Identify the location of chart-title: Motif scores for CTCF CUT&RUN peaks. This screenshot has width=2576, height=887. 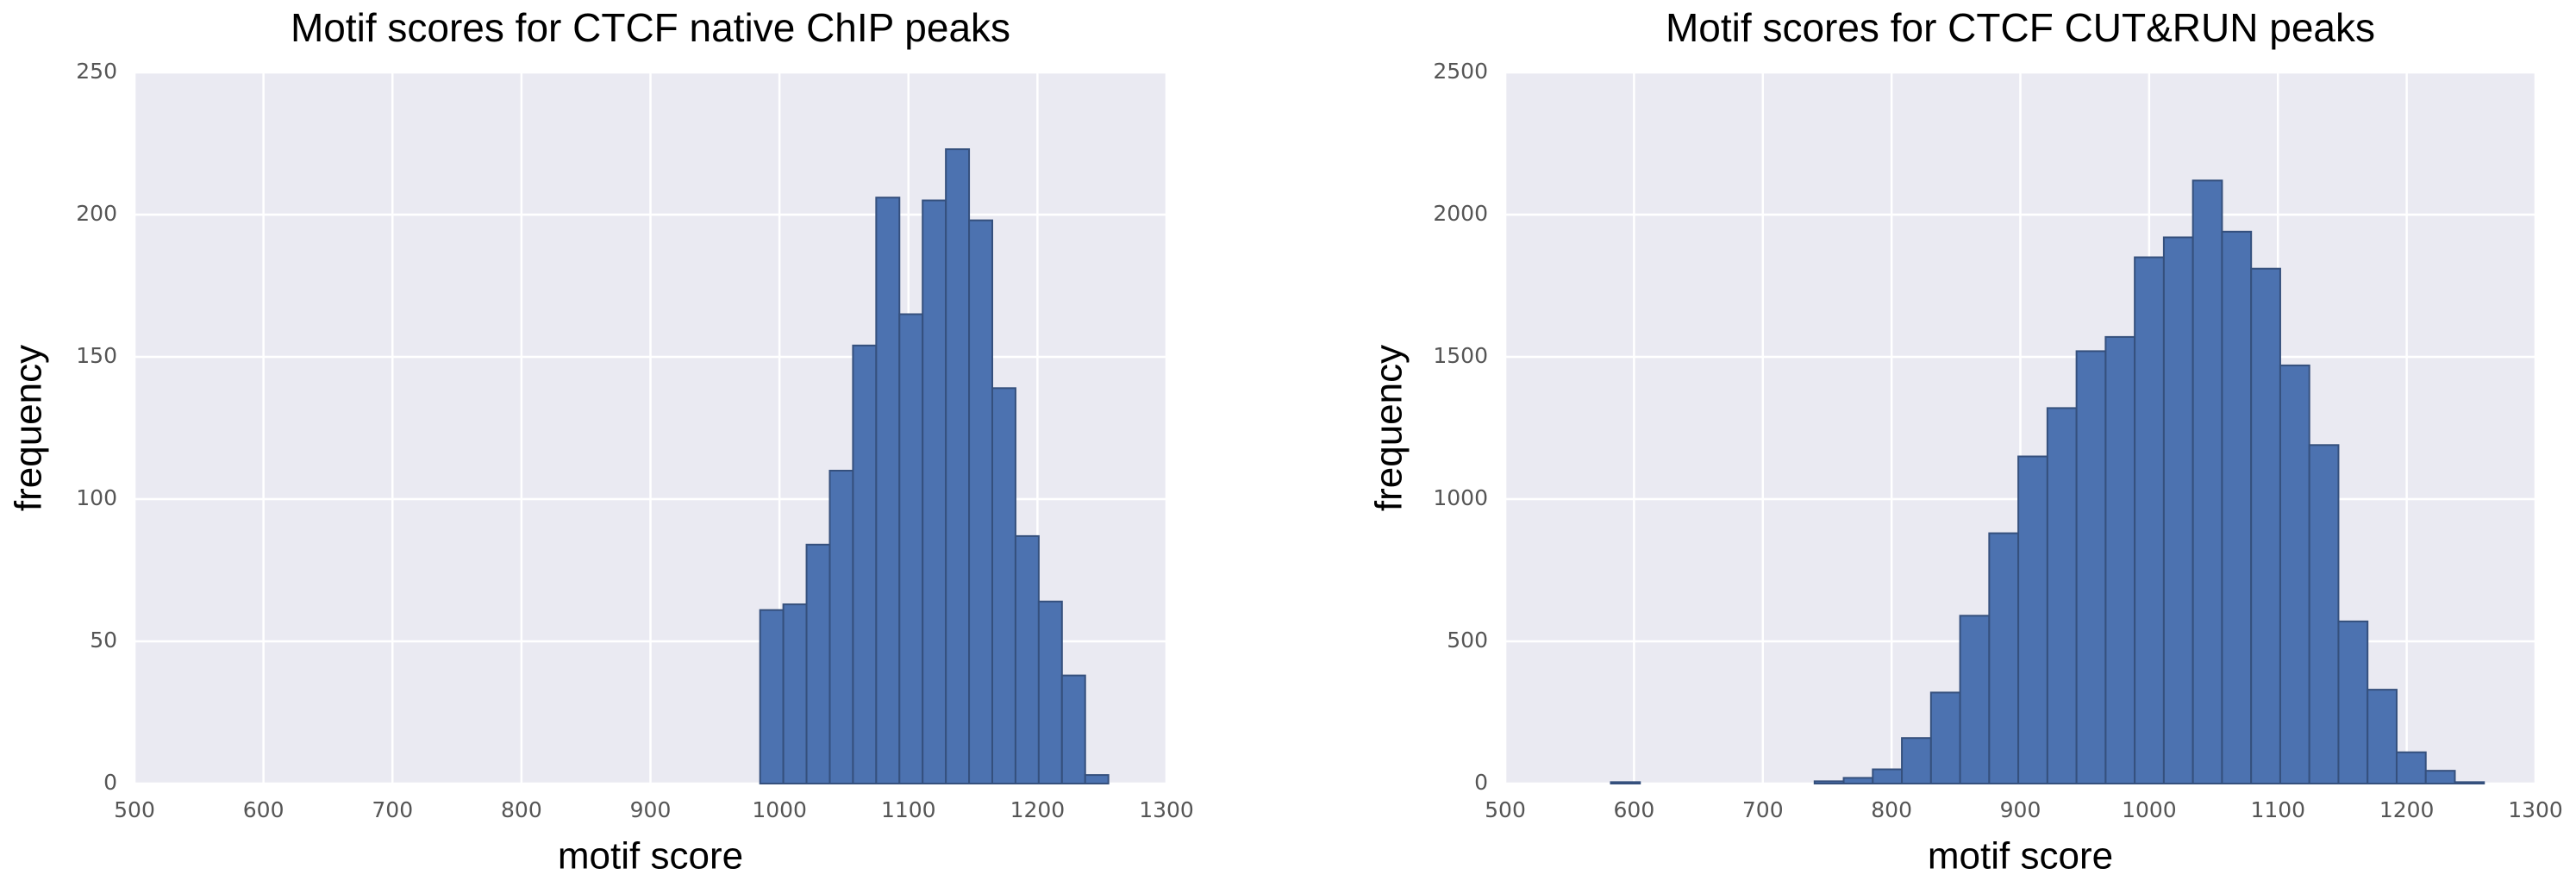
(2020, 27).